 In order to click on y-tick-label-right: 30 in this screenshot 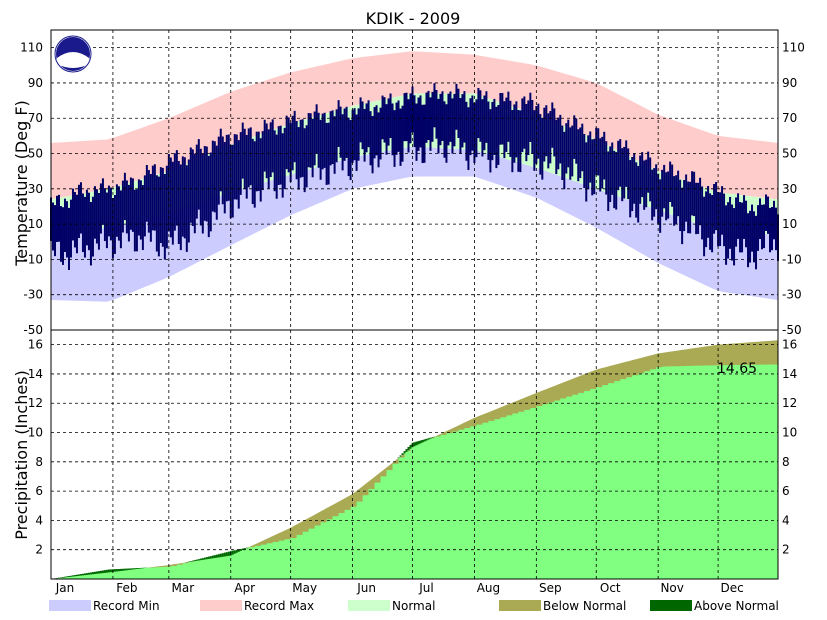, I will do `click(789, 189)`.